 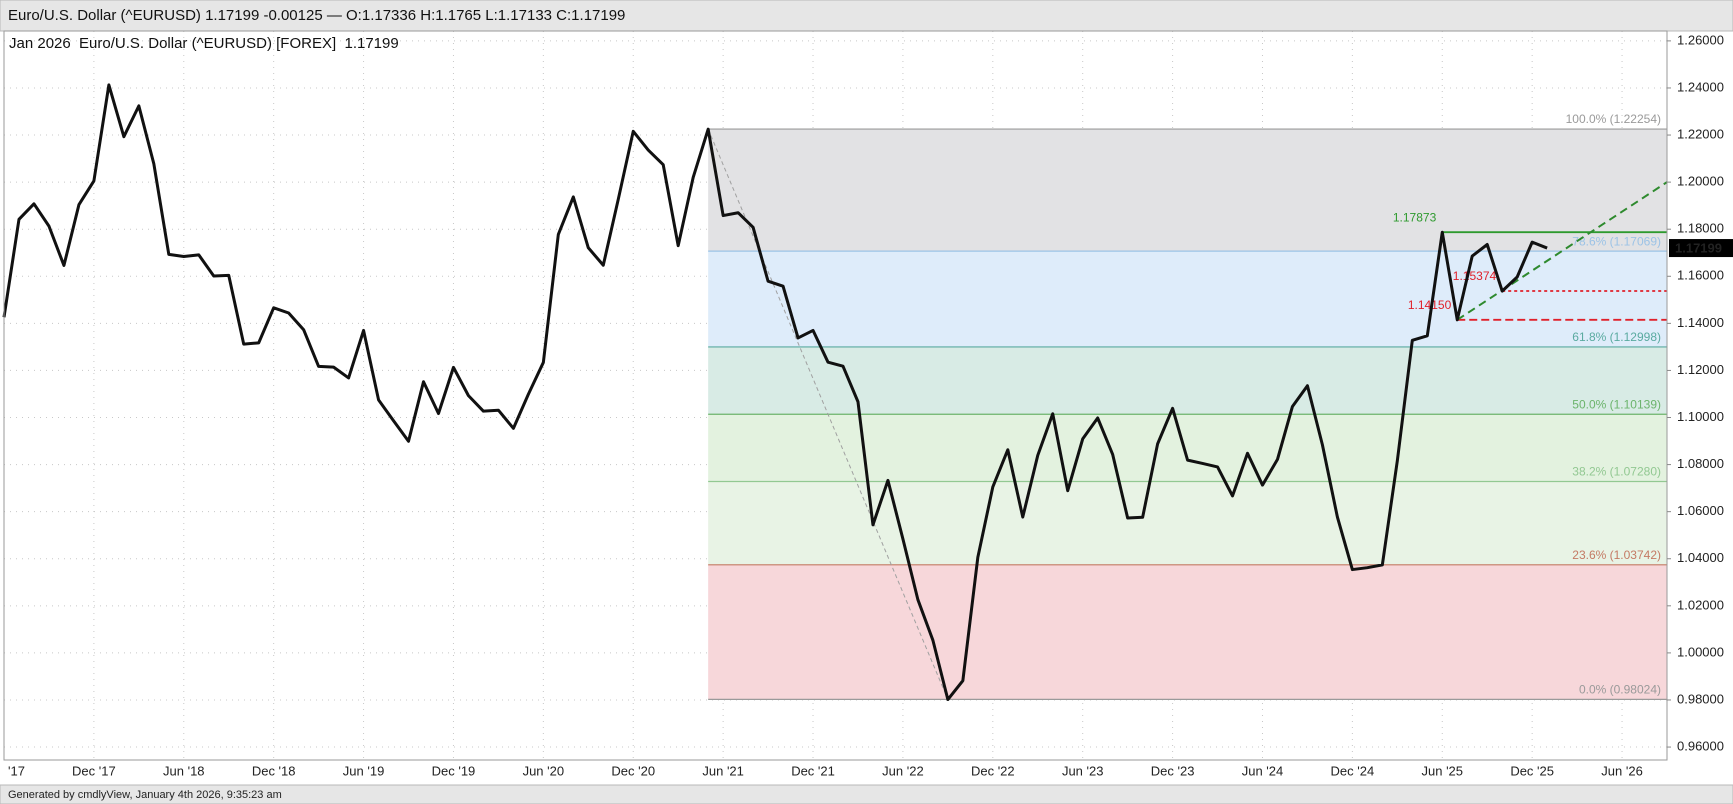 I want to click on y-tick-label: 1.04000, so click(x=1700, y=557).